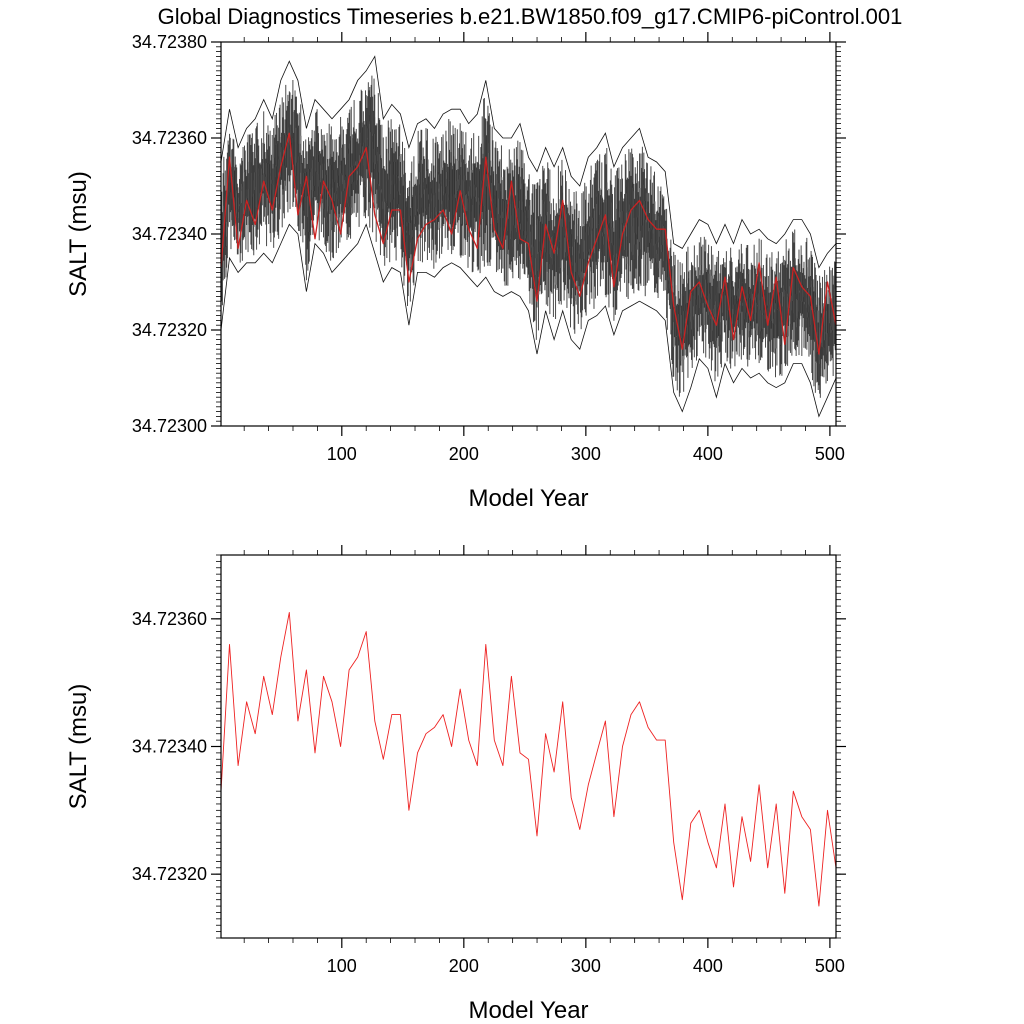 The image size is (1024, 1024). I want to click on top-y-tick-label: 34.72360, so click(169, 138).